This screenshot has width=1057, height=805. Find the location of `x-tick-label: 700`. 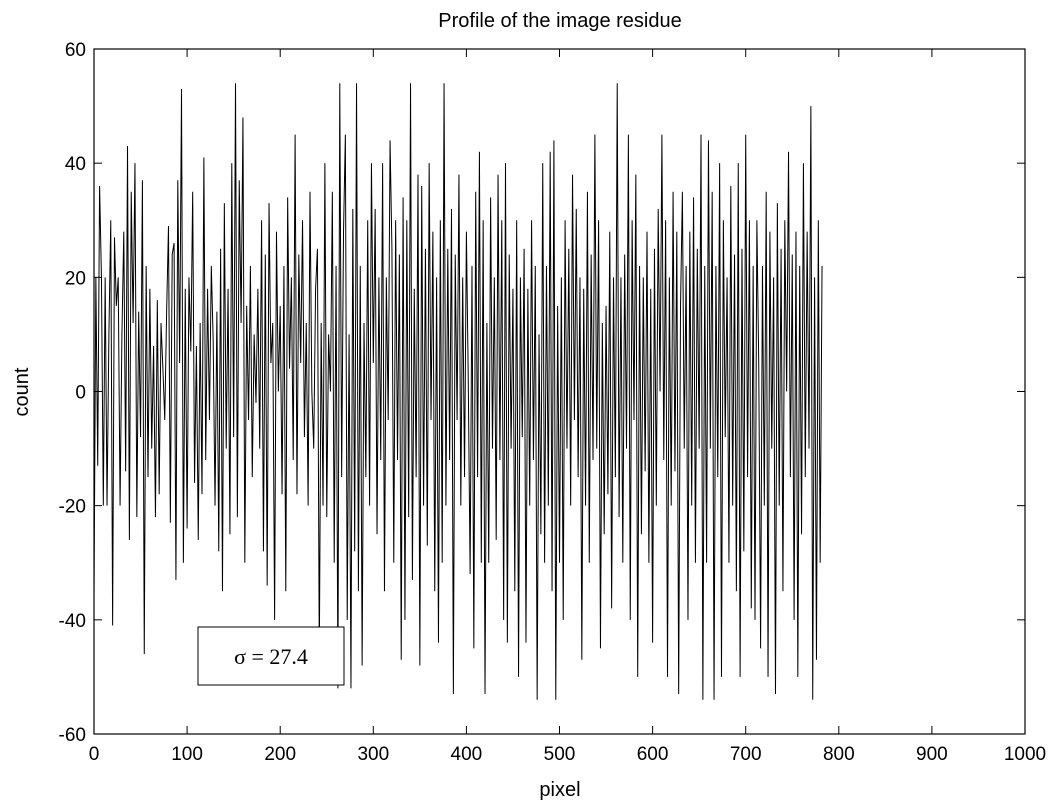

x-tick-label: 700 is located at coordinates (746, 754).